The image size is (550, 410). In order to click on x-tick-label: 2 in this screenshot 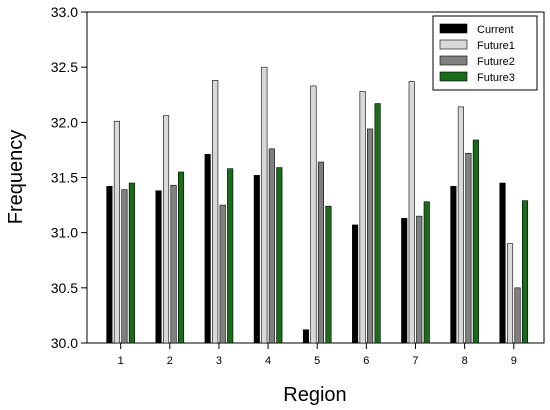, I will do `click(170, 361)`.